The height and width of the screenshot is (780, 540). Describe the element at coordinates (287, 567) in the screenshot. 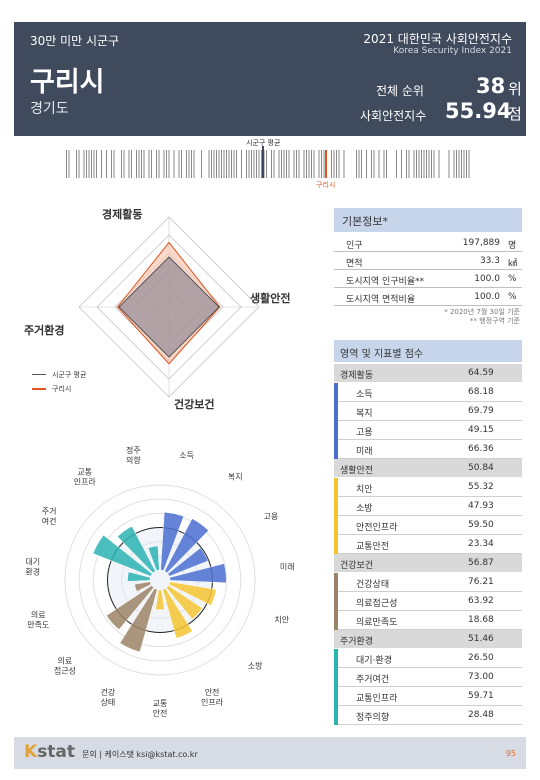

I see `polar-label: 미래` at that location.